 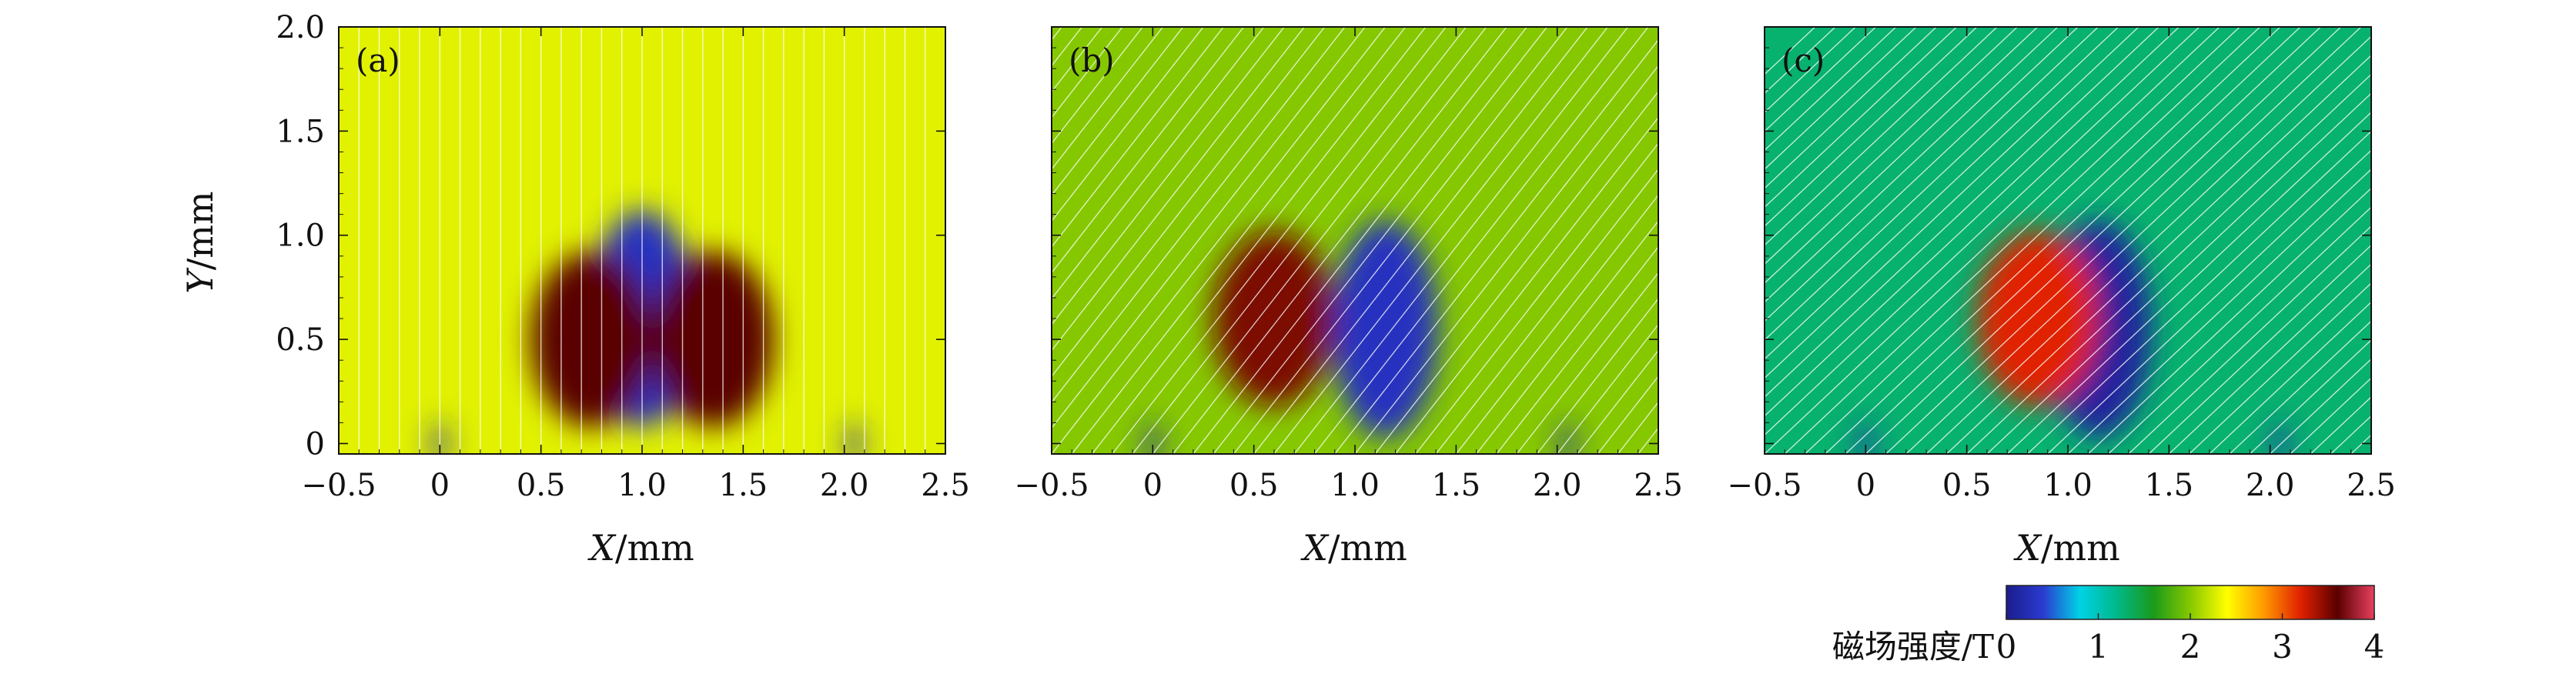 I want to click on colorbar-tick-label: 0, so click(x=2006, y=647).